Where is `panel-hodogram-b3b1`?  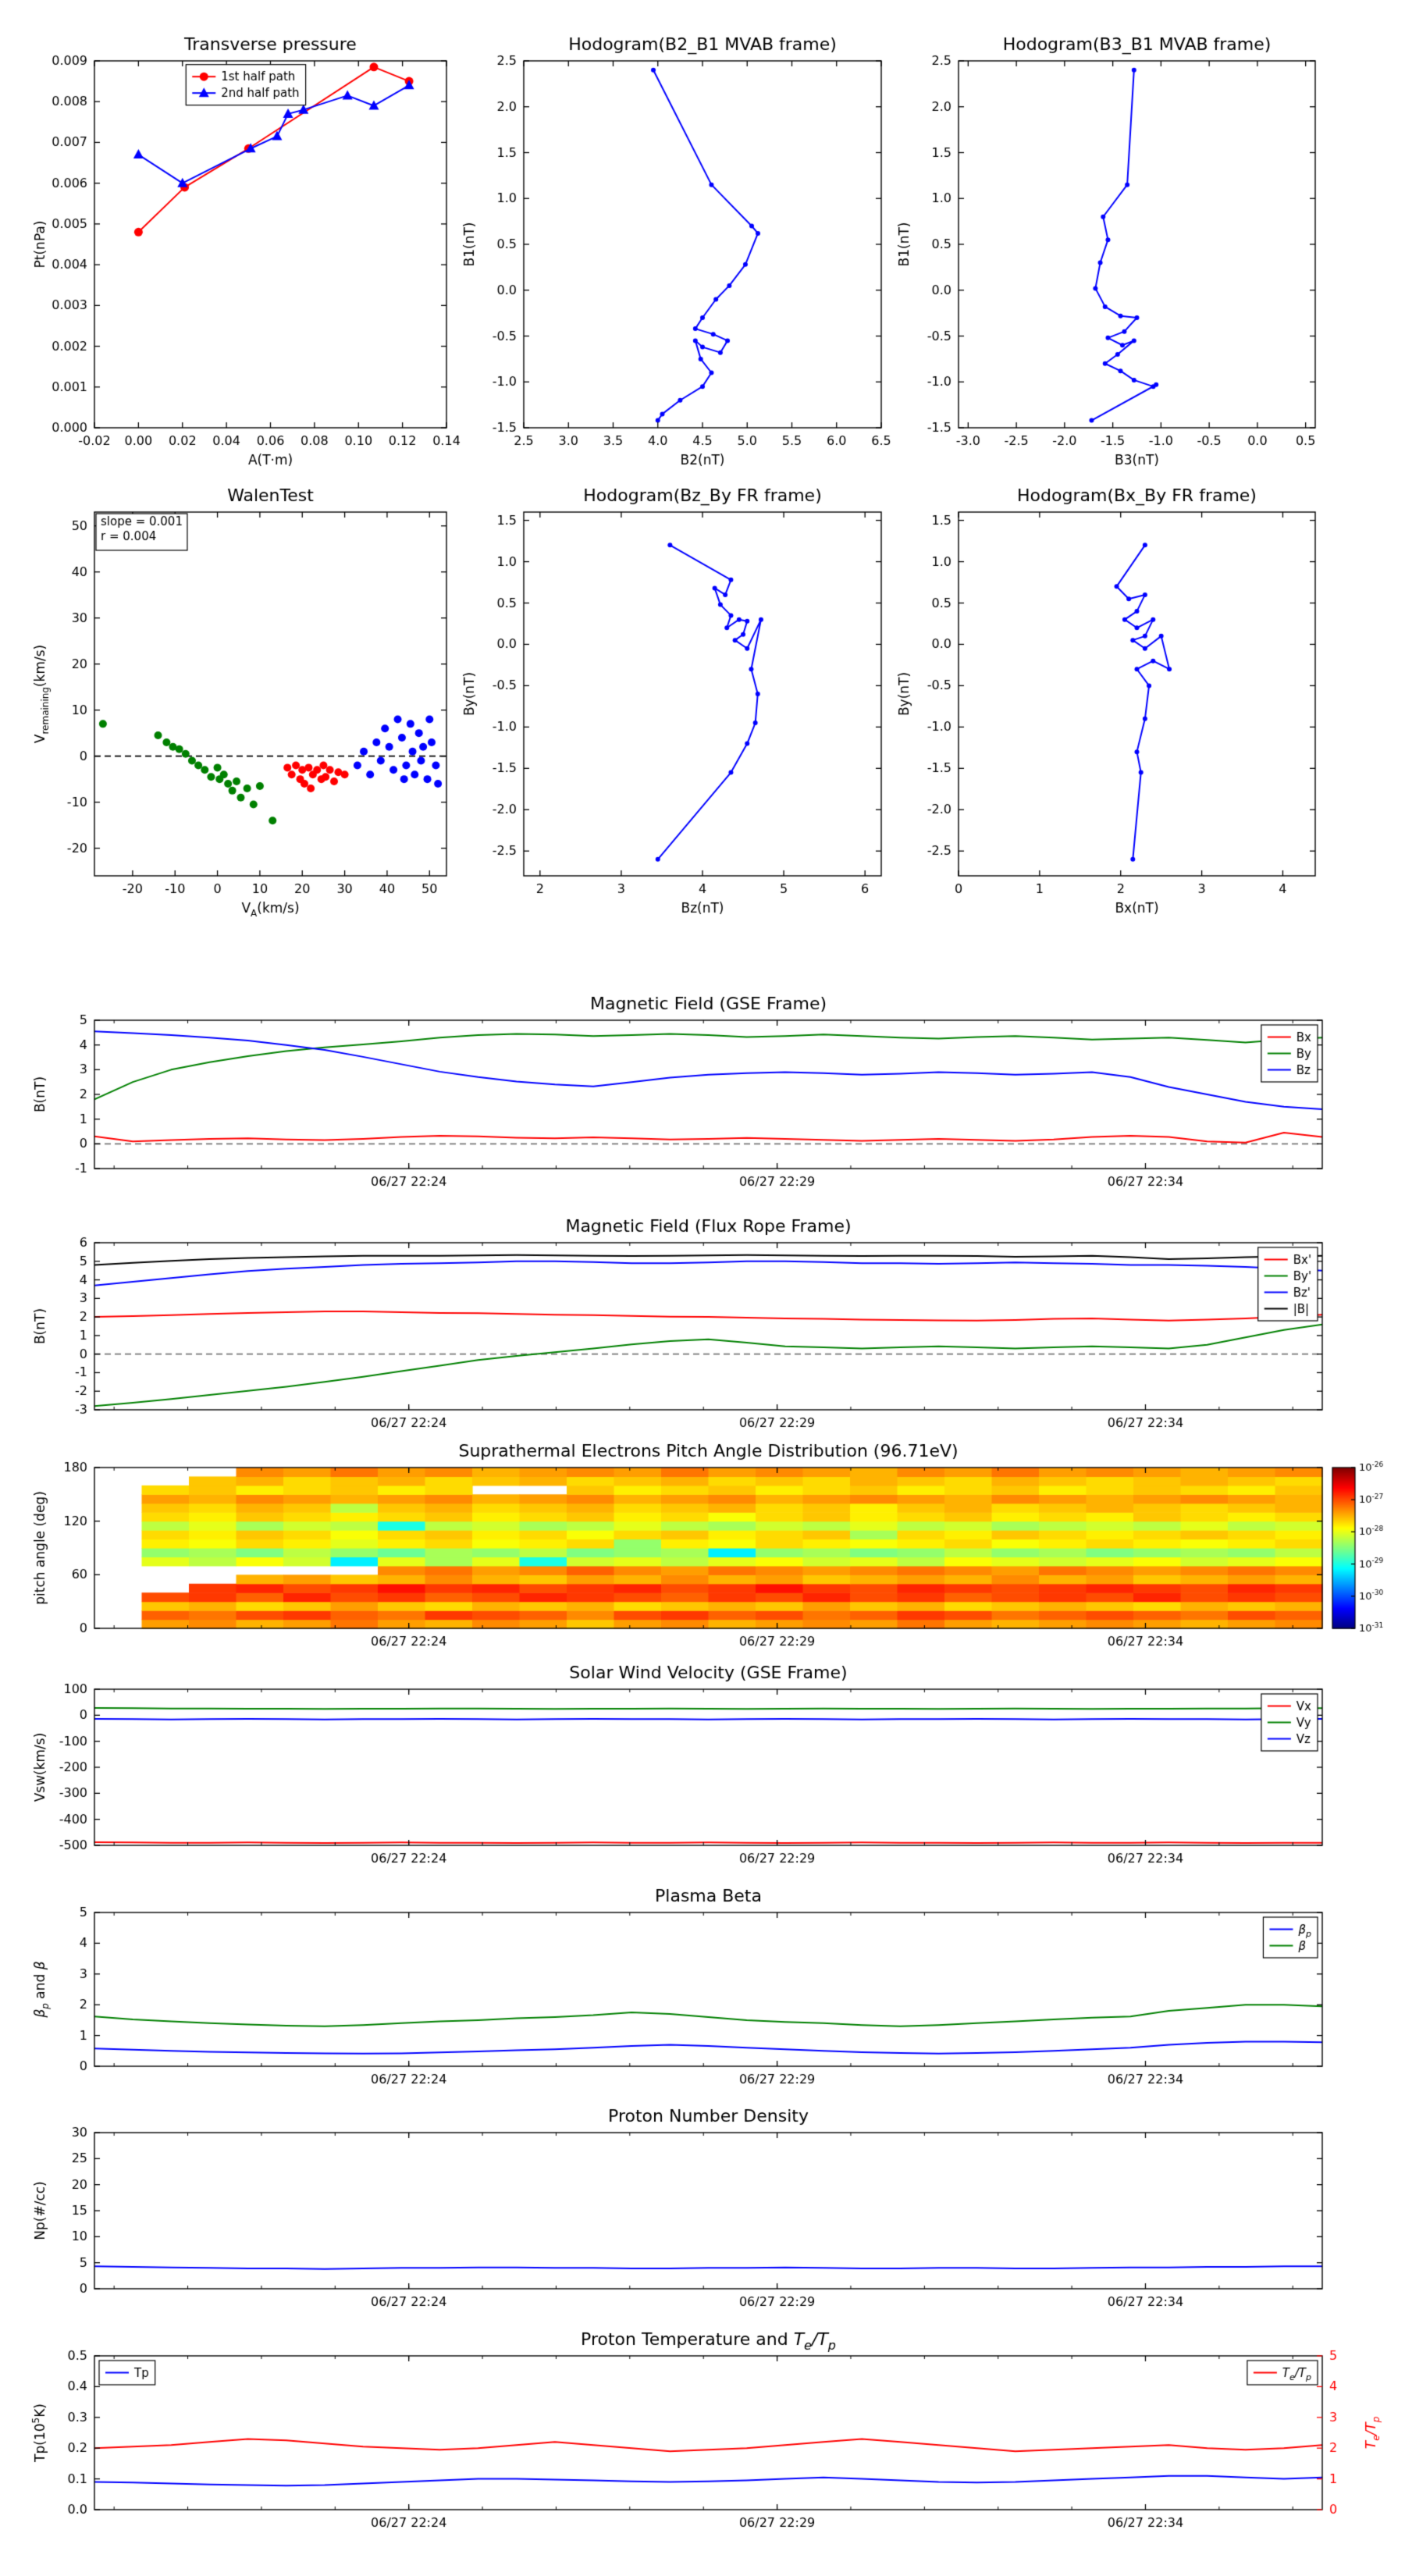
panel-hodogram-b3b1 is located at coordinates (1141, 247).